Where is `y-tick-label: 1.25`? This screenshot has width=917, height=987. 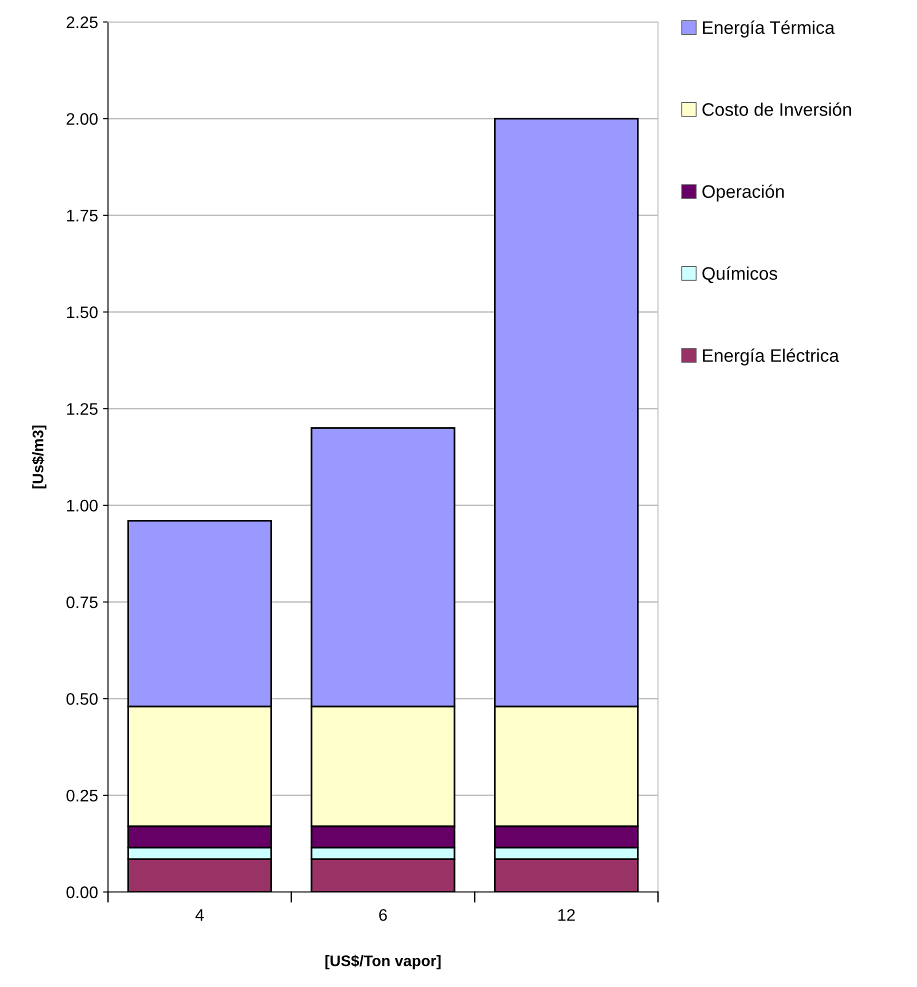 y-tick-label: 1.25 is located at coordinates (82, 409).